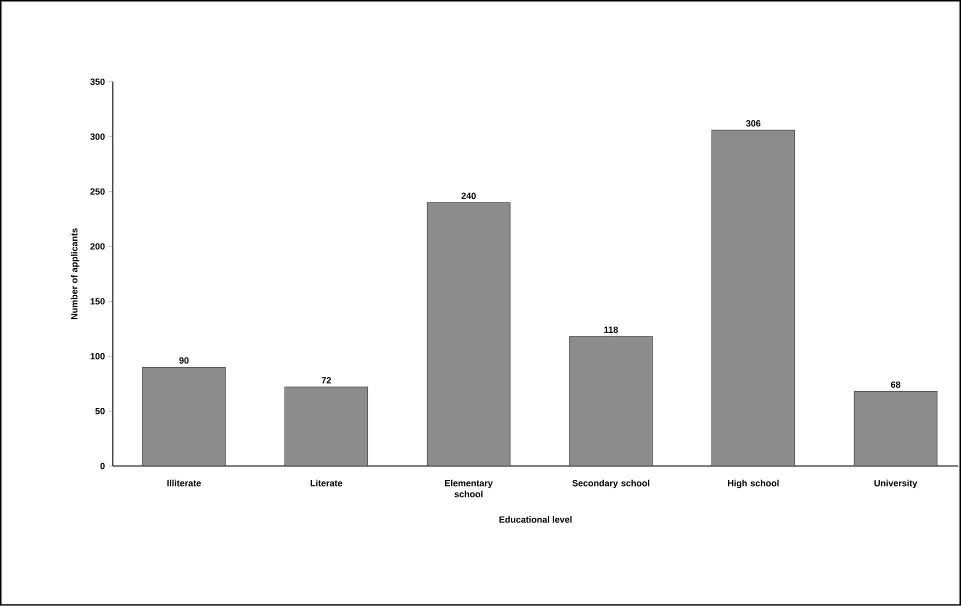 This screenshot has height=606, width=961. What do you see at coordinates (97, 191) in the screenshot?
I see `y-tick-label: 250` at bounding box center [97, 191].